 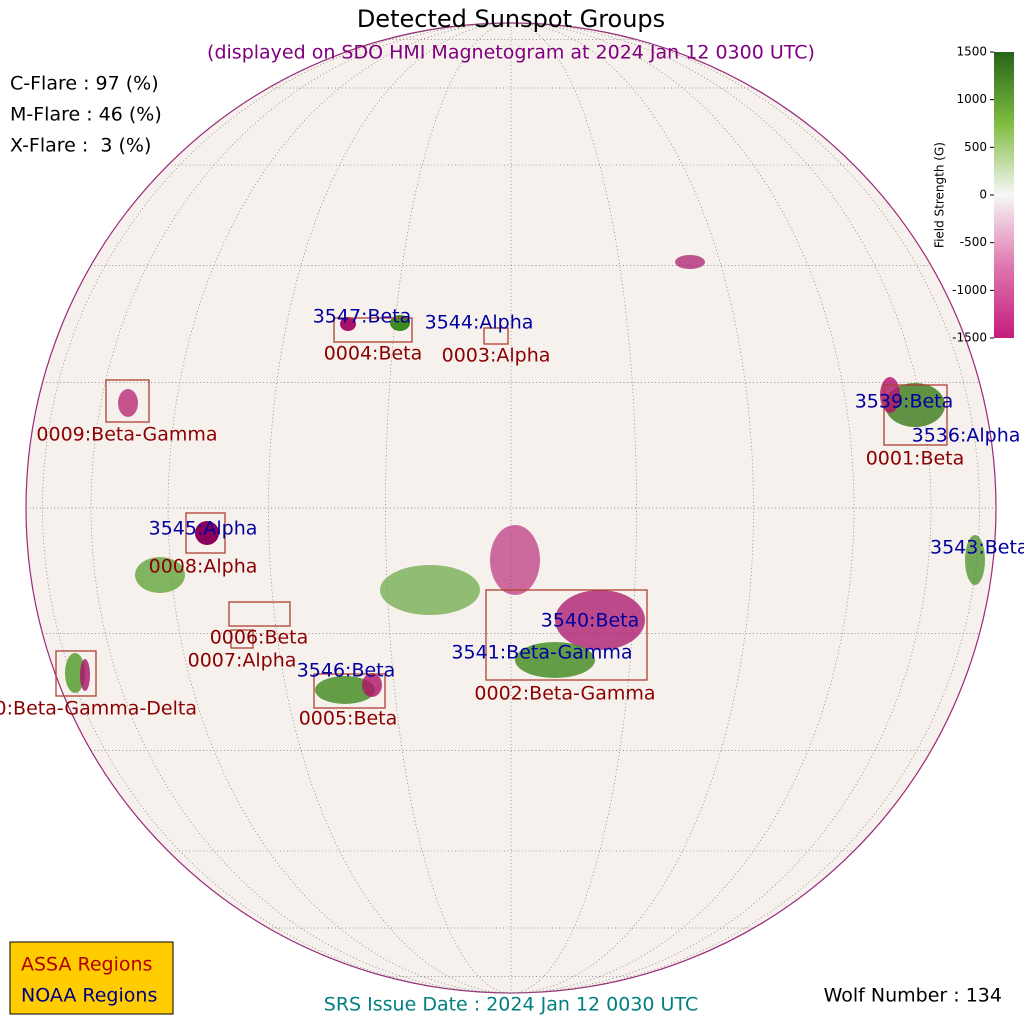 What do you see at coordinates (973, 242) in the screenshot?
I see `colorbar-tick-label: -500` at bounding box center [973, 242].